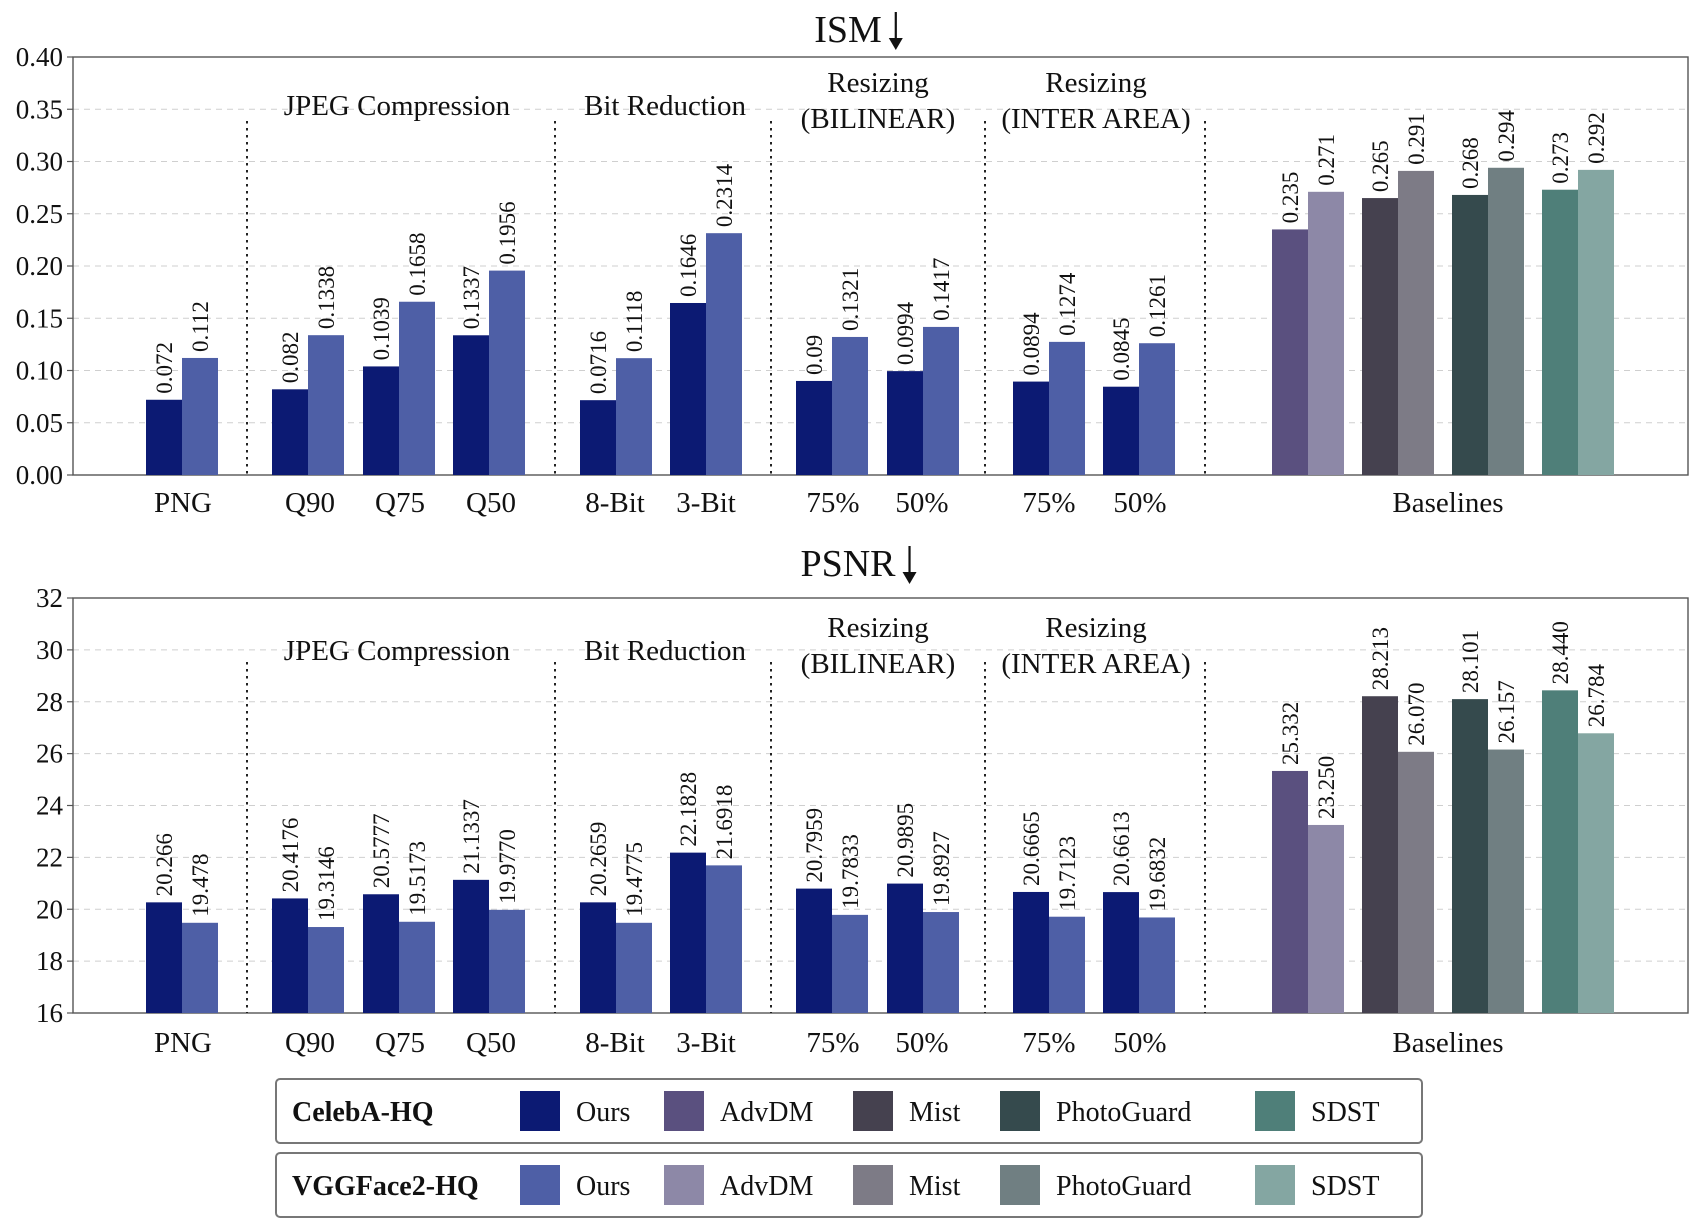  Describe the element at coordinates (1596, 138) in the screenshot. I see `value-label: 0.292` at that location.